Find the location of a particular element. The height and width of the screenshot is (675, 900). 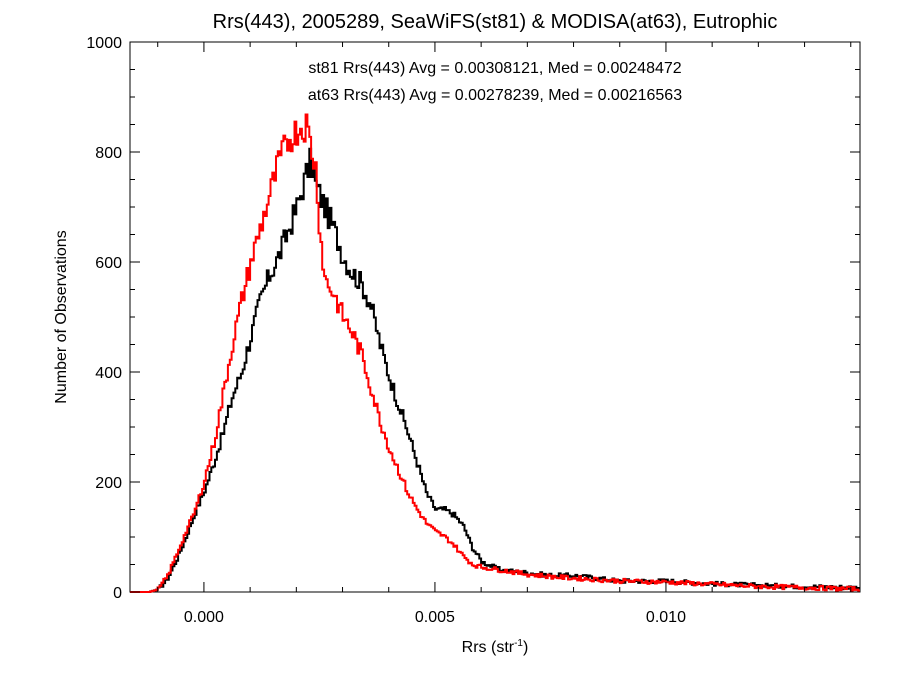

x-axis-label-sup: -1 is located at coordinates (518, 643).